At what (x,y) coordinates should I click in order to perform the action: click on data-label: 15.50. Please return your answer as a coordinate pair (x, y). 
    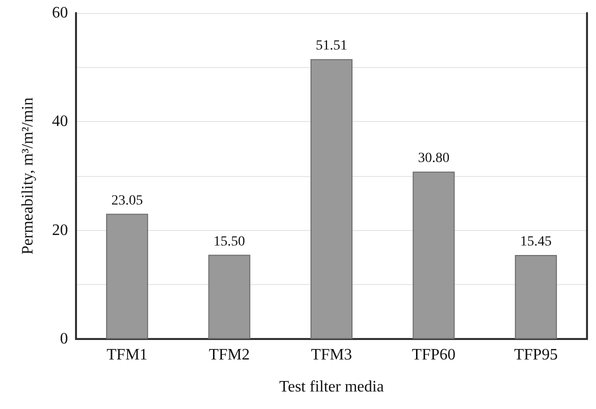
    Looking at the image, I should click on (230, 242).